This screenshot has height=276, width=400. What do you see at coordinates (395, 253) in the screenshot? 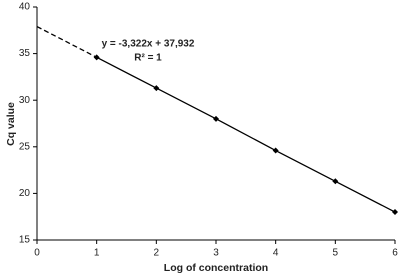
I see `x-tick-label: 6` at bounding box center [395, 253].